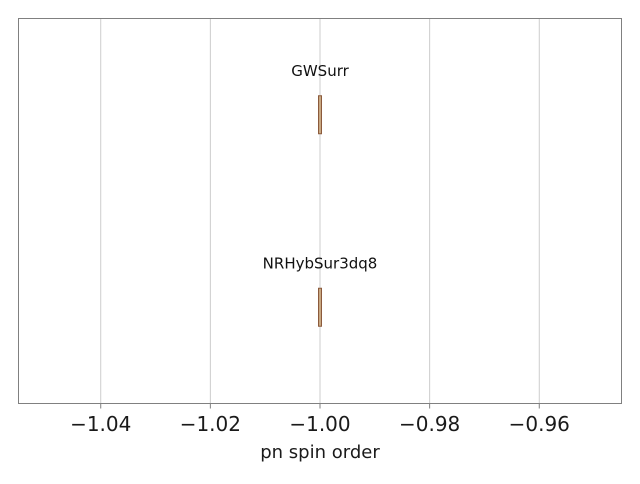  What do you see at coordinates (320, 452) in the screenshot?
I see `x-axis-label: pn spin order` at bounding box center [320, 452].